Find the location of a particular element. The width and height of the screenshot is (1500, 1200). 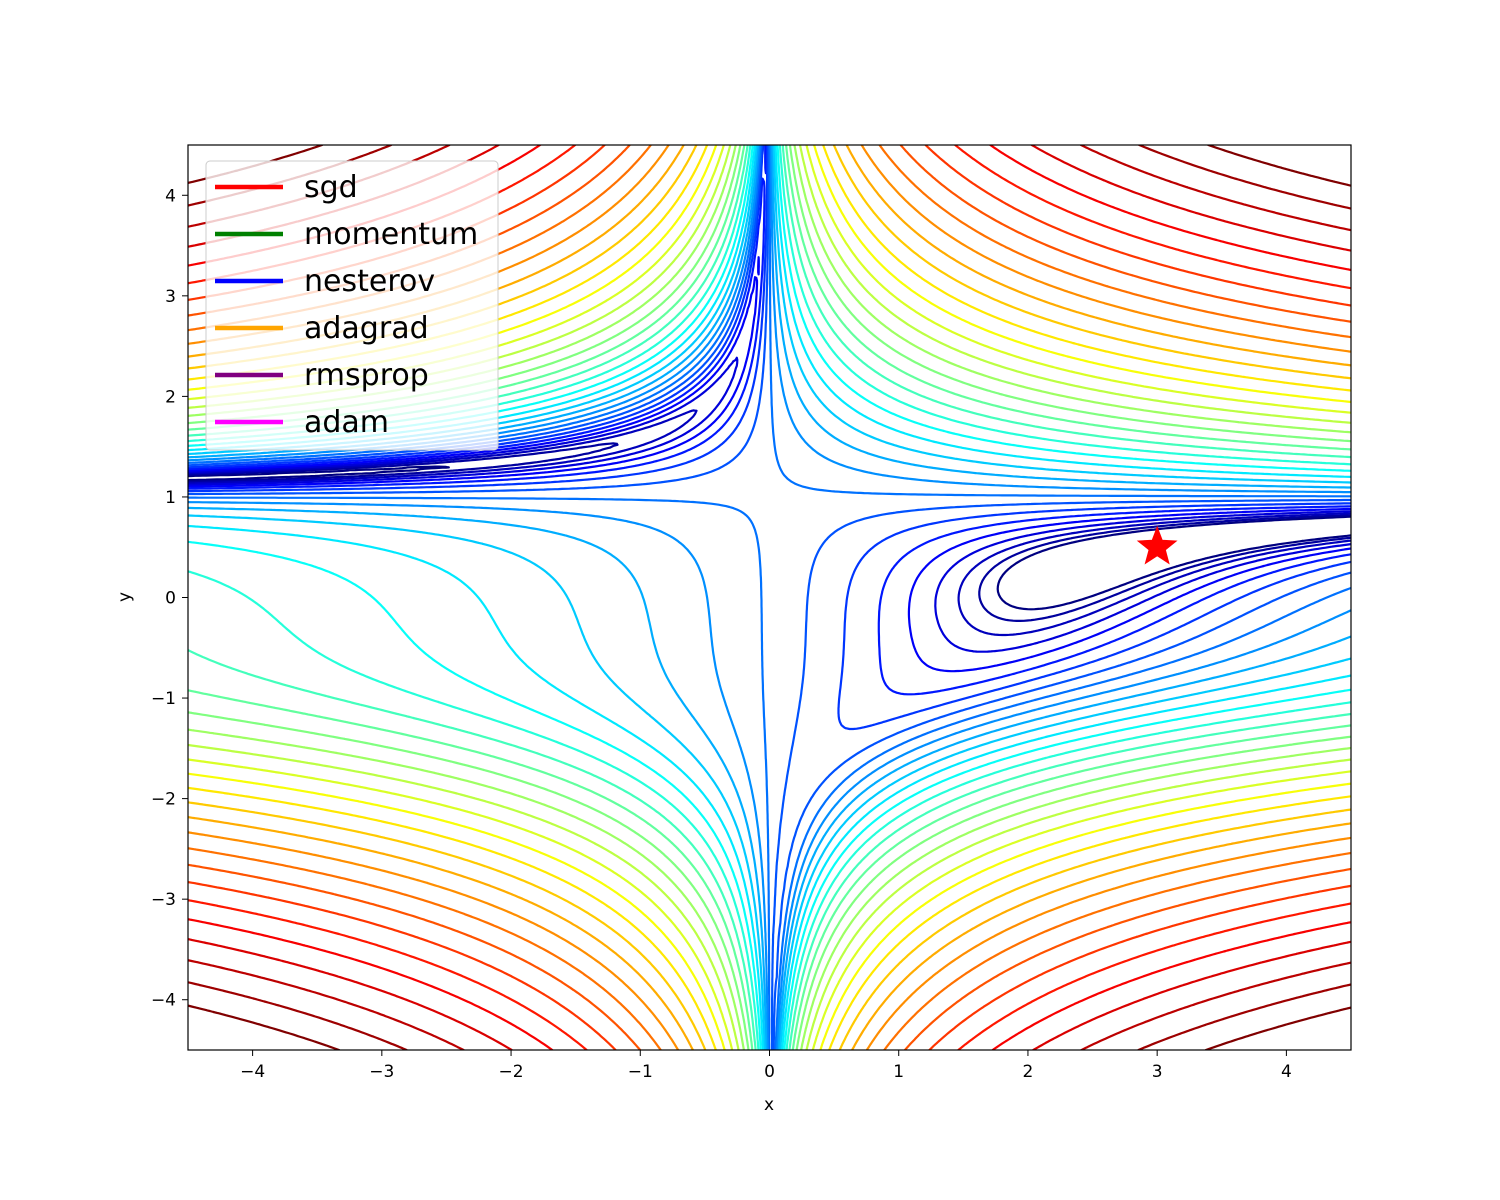

legend-label-momentum: momentum is located at coordinates (391, 234).